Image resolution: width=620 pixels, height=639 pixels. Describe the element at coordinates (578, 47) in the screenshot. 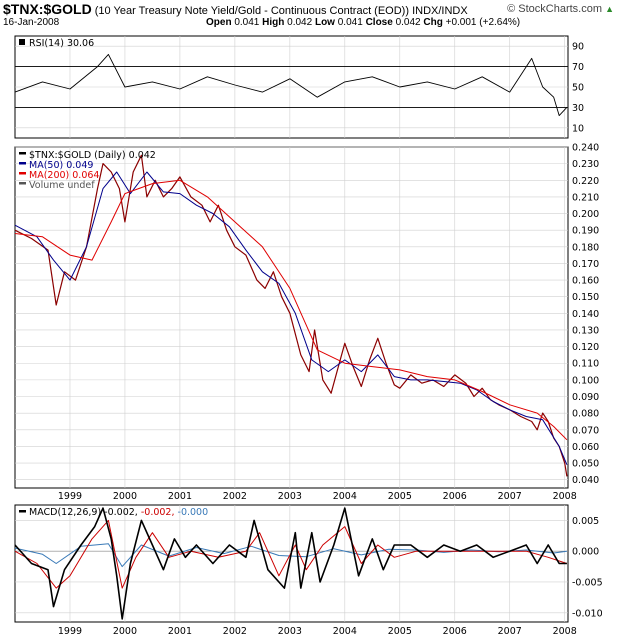

I see `rsi-y-tick-label: 90` at that location.